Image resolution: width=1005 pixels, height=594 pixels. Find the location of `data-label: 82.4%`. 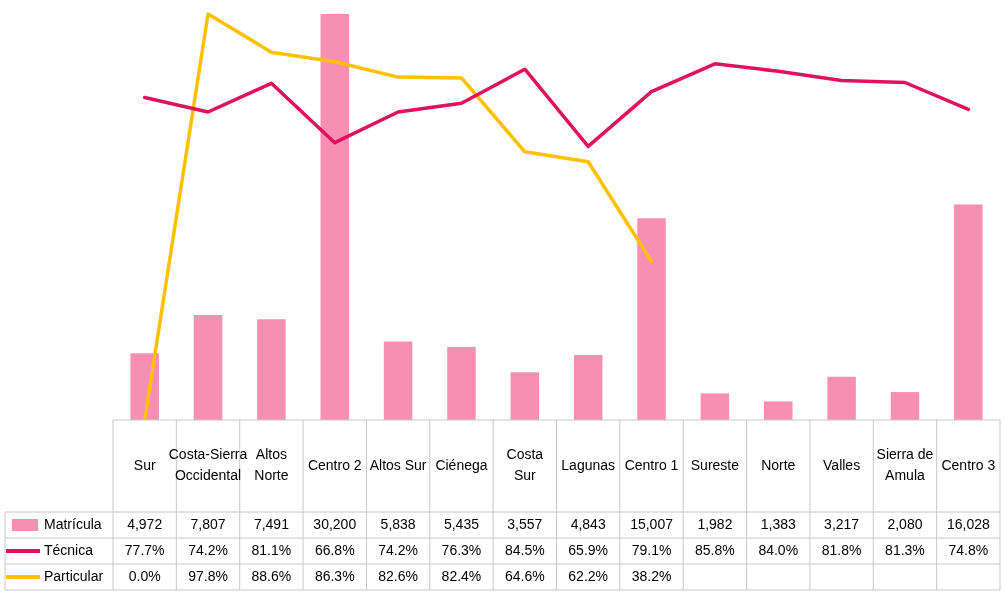

data-label: 82.4% is located at coordinates (461, 575).